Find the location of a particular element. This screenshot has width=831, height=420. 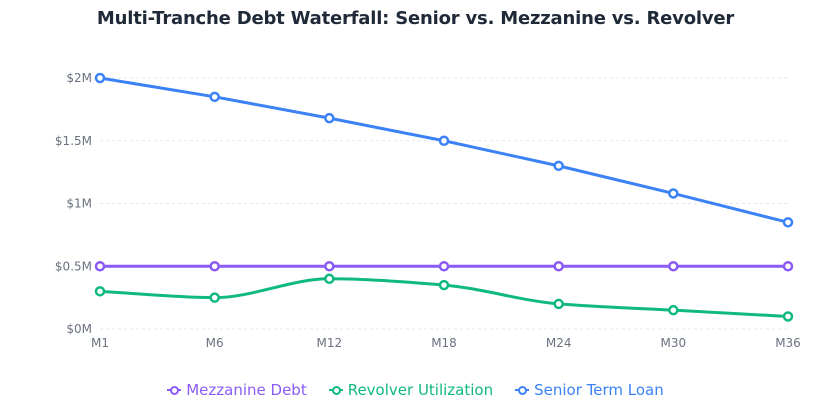

y-tick-label: $0M is located at coordinates (79, 329).